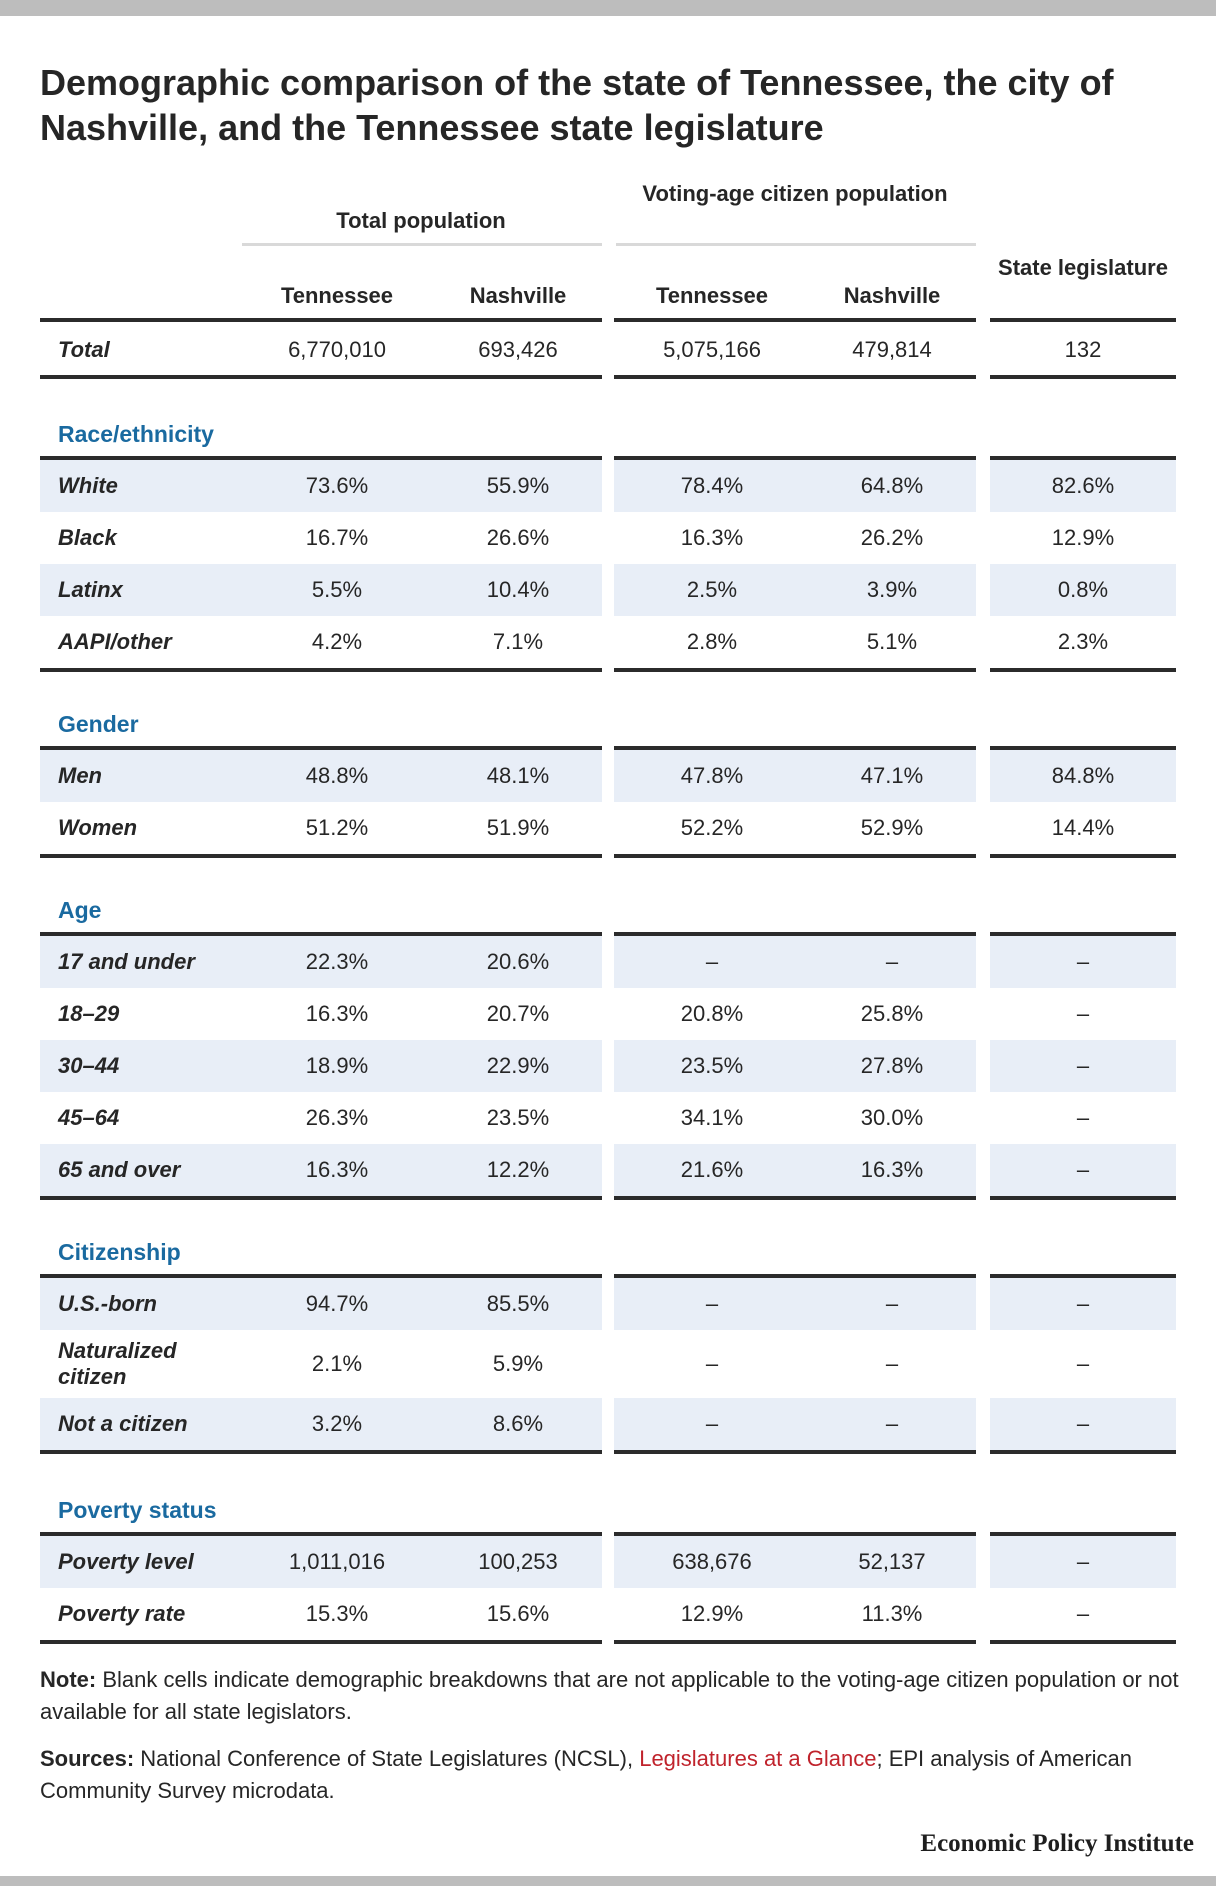 The height and width of the screenshot is (1886, 1216). Describe the element at coordinates (518, 827) in the screenshot. I see `section-1-row-1-cell-1: 51.9%` at that location.